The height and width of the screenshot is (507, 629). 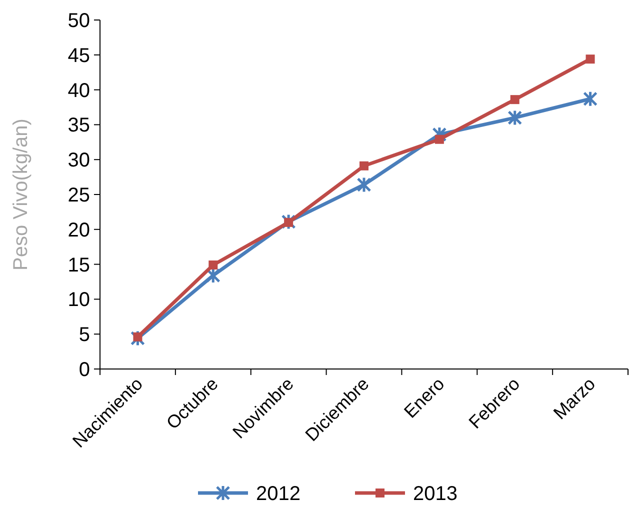 What do you see at coordinates (79, 21) in the screenshot?
I see `y-tick-label: 50` at bounding box center [79, 21].